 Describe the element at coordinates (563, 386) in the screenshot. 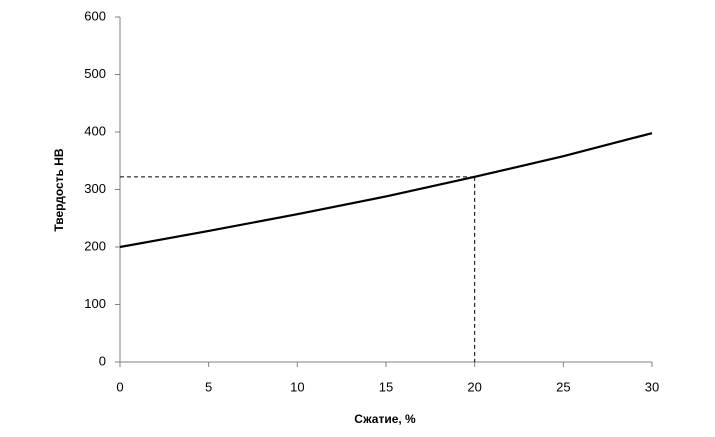

I see `x-tick-label: 25` at that location.